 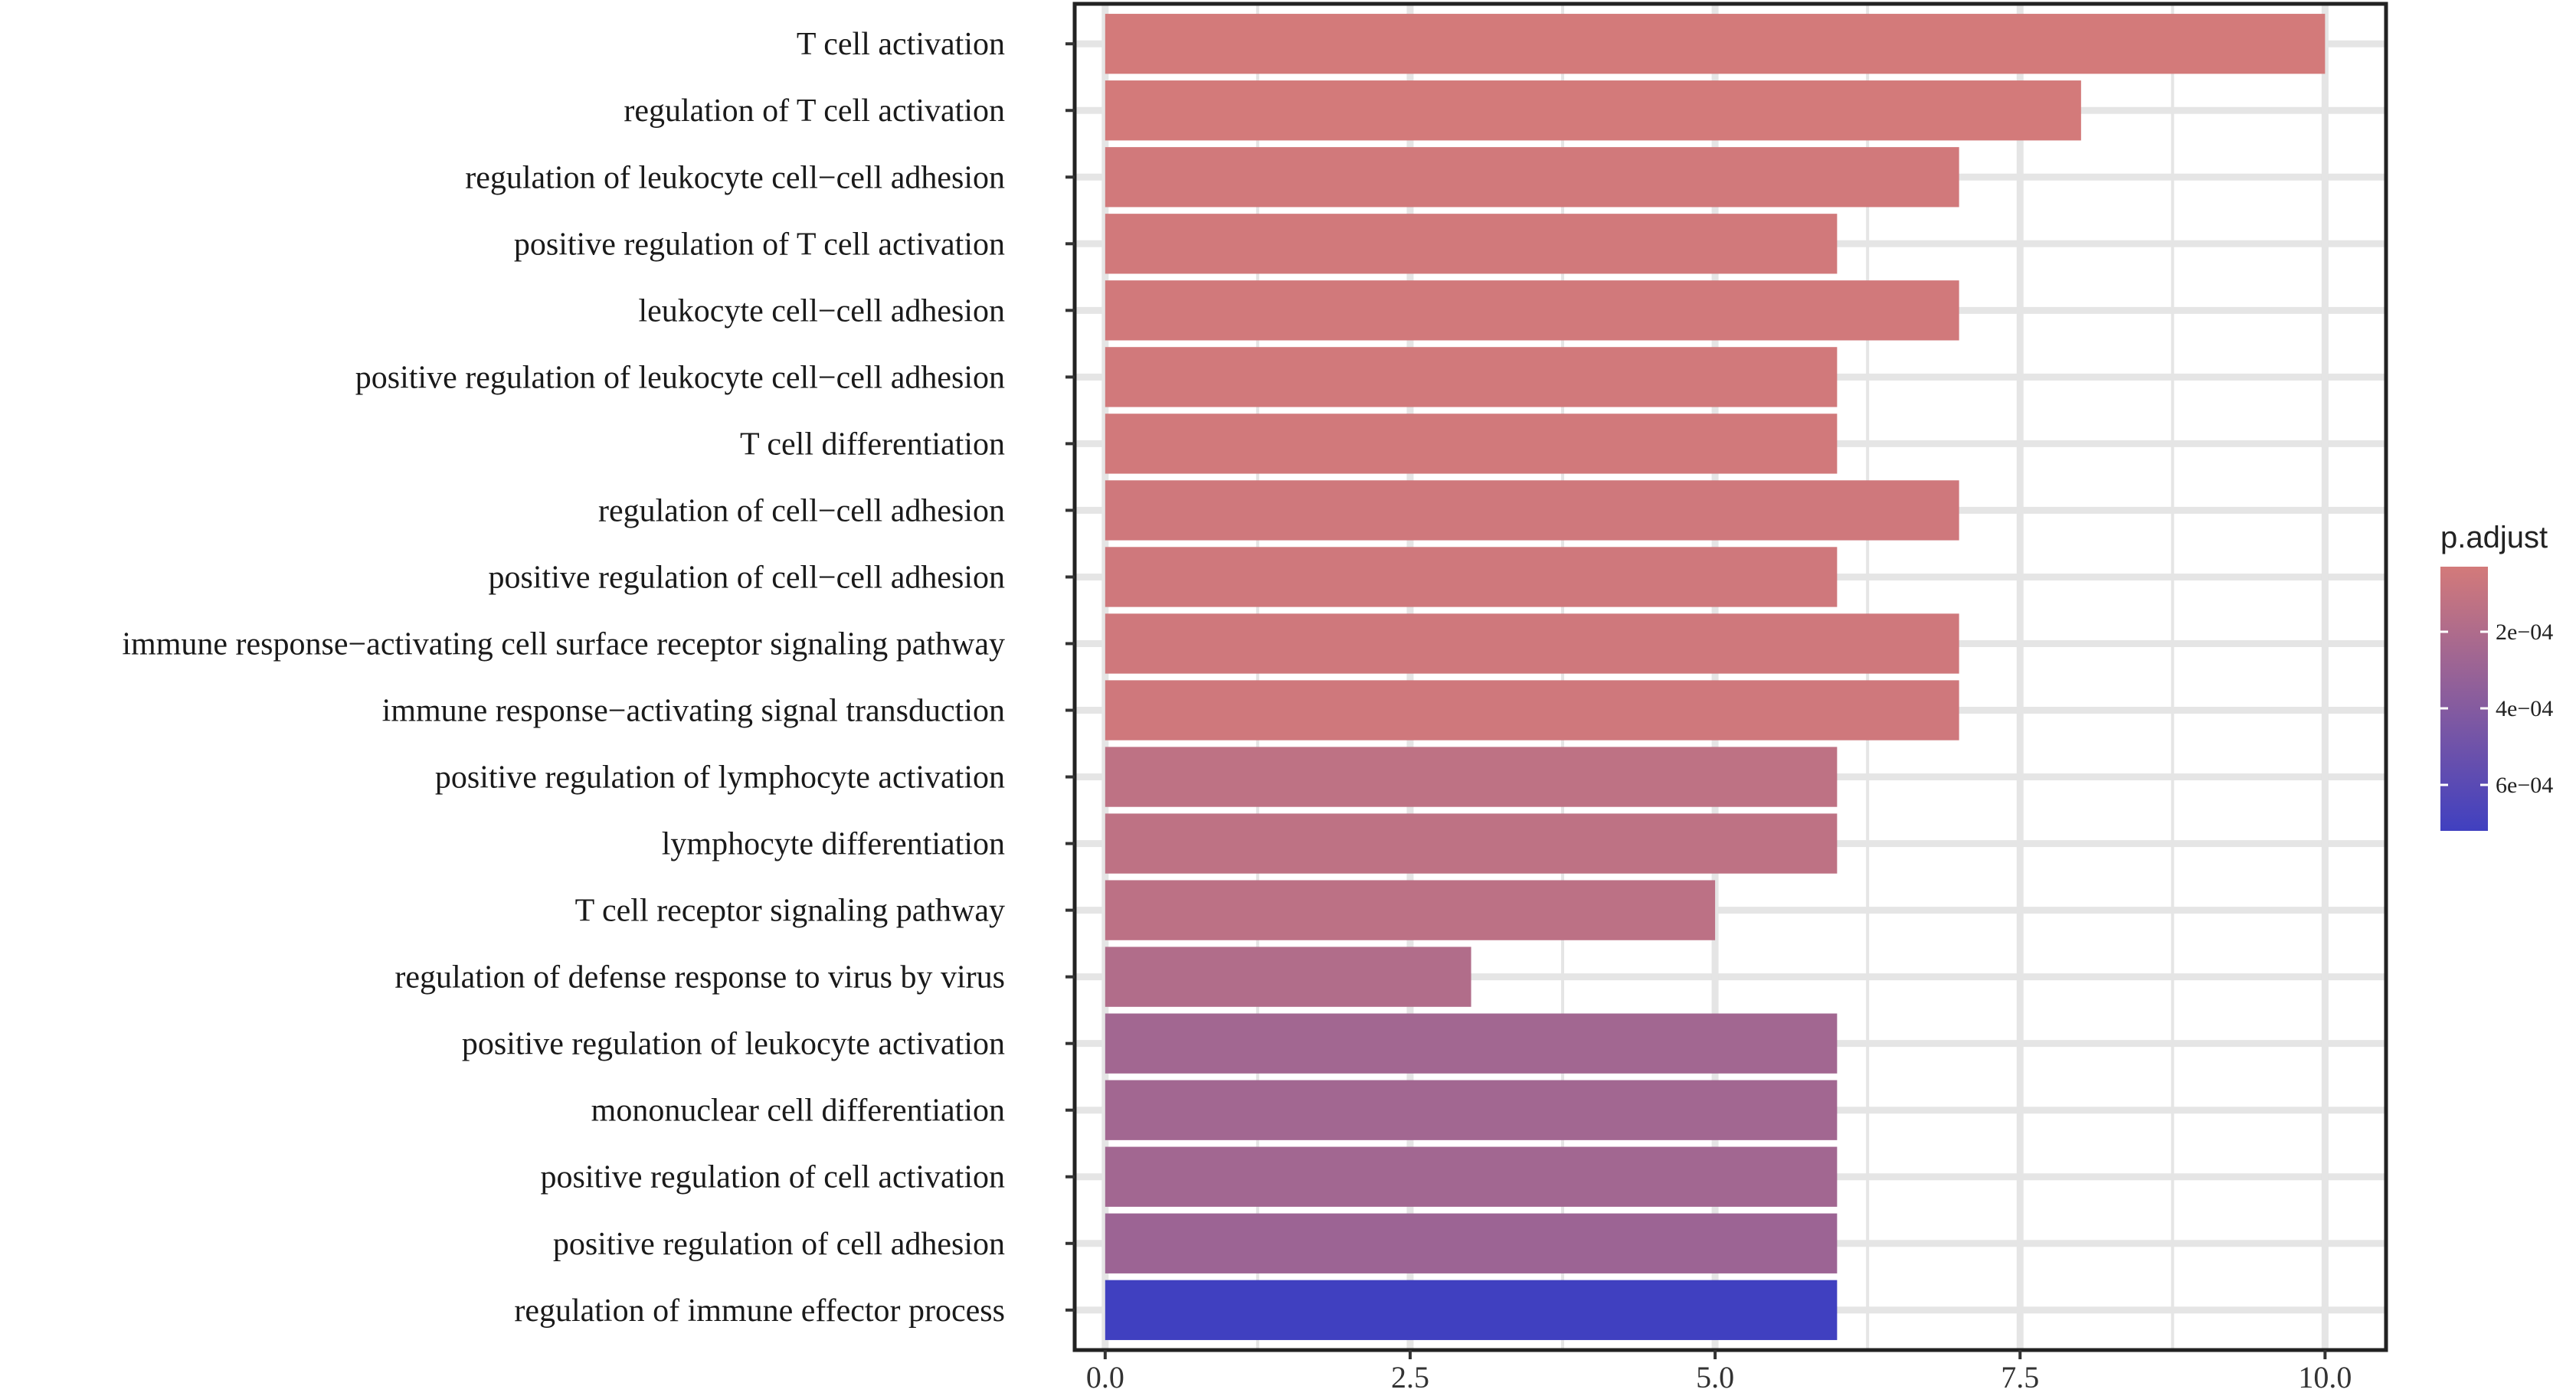 I want to click on y-tick-label: lymphocyte differentiation, so click(x=833, y=844).